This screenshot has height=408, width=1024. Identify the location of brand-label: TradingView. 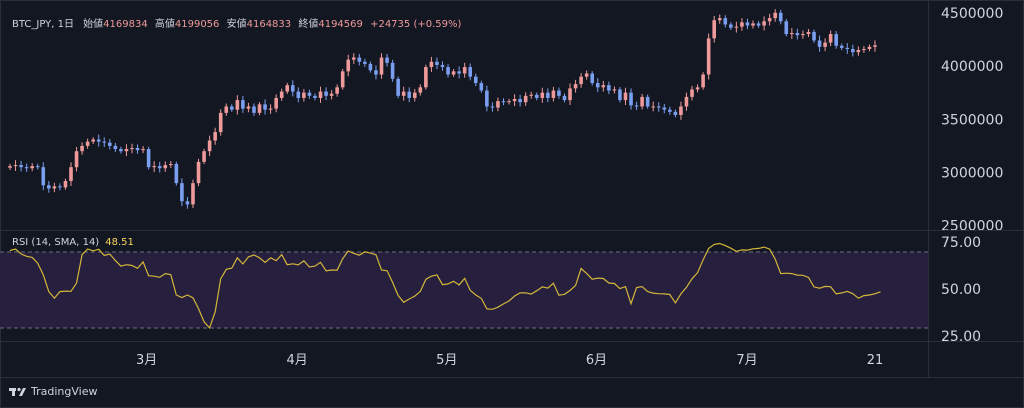
(64, 391).